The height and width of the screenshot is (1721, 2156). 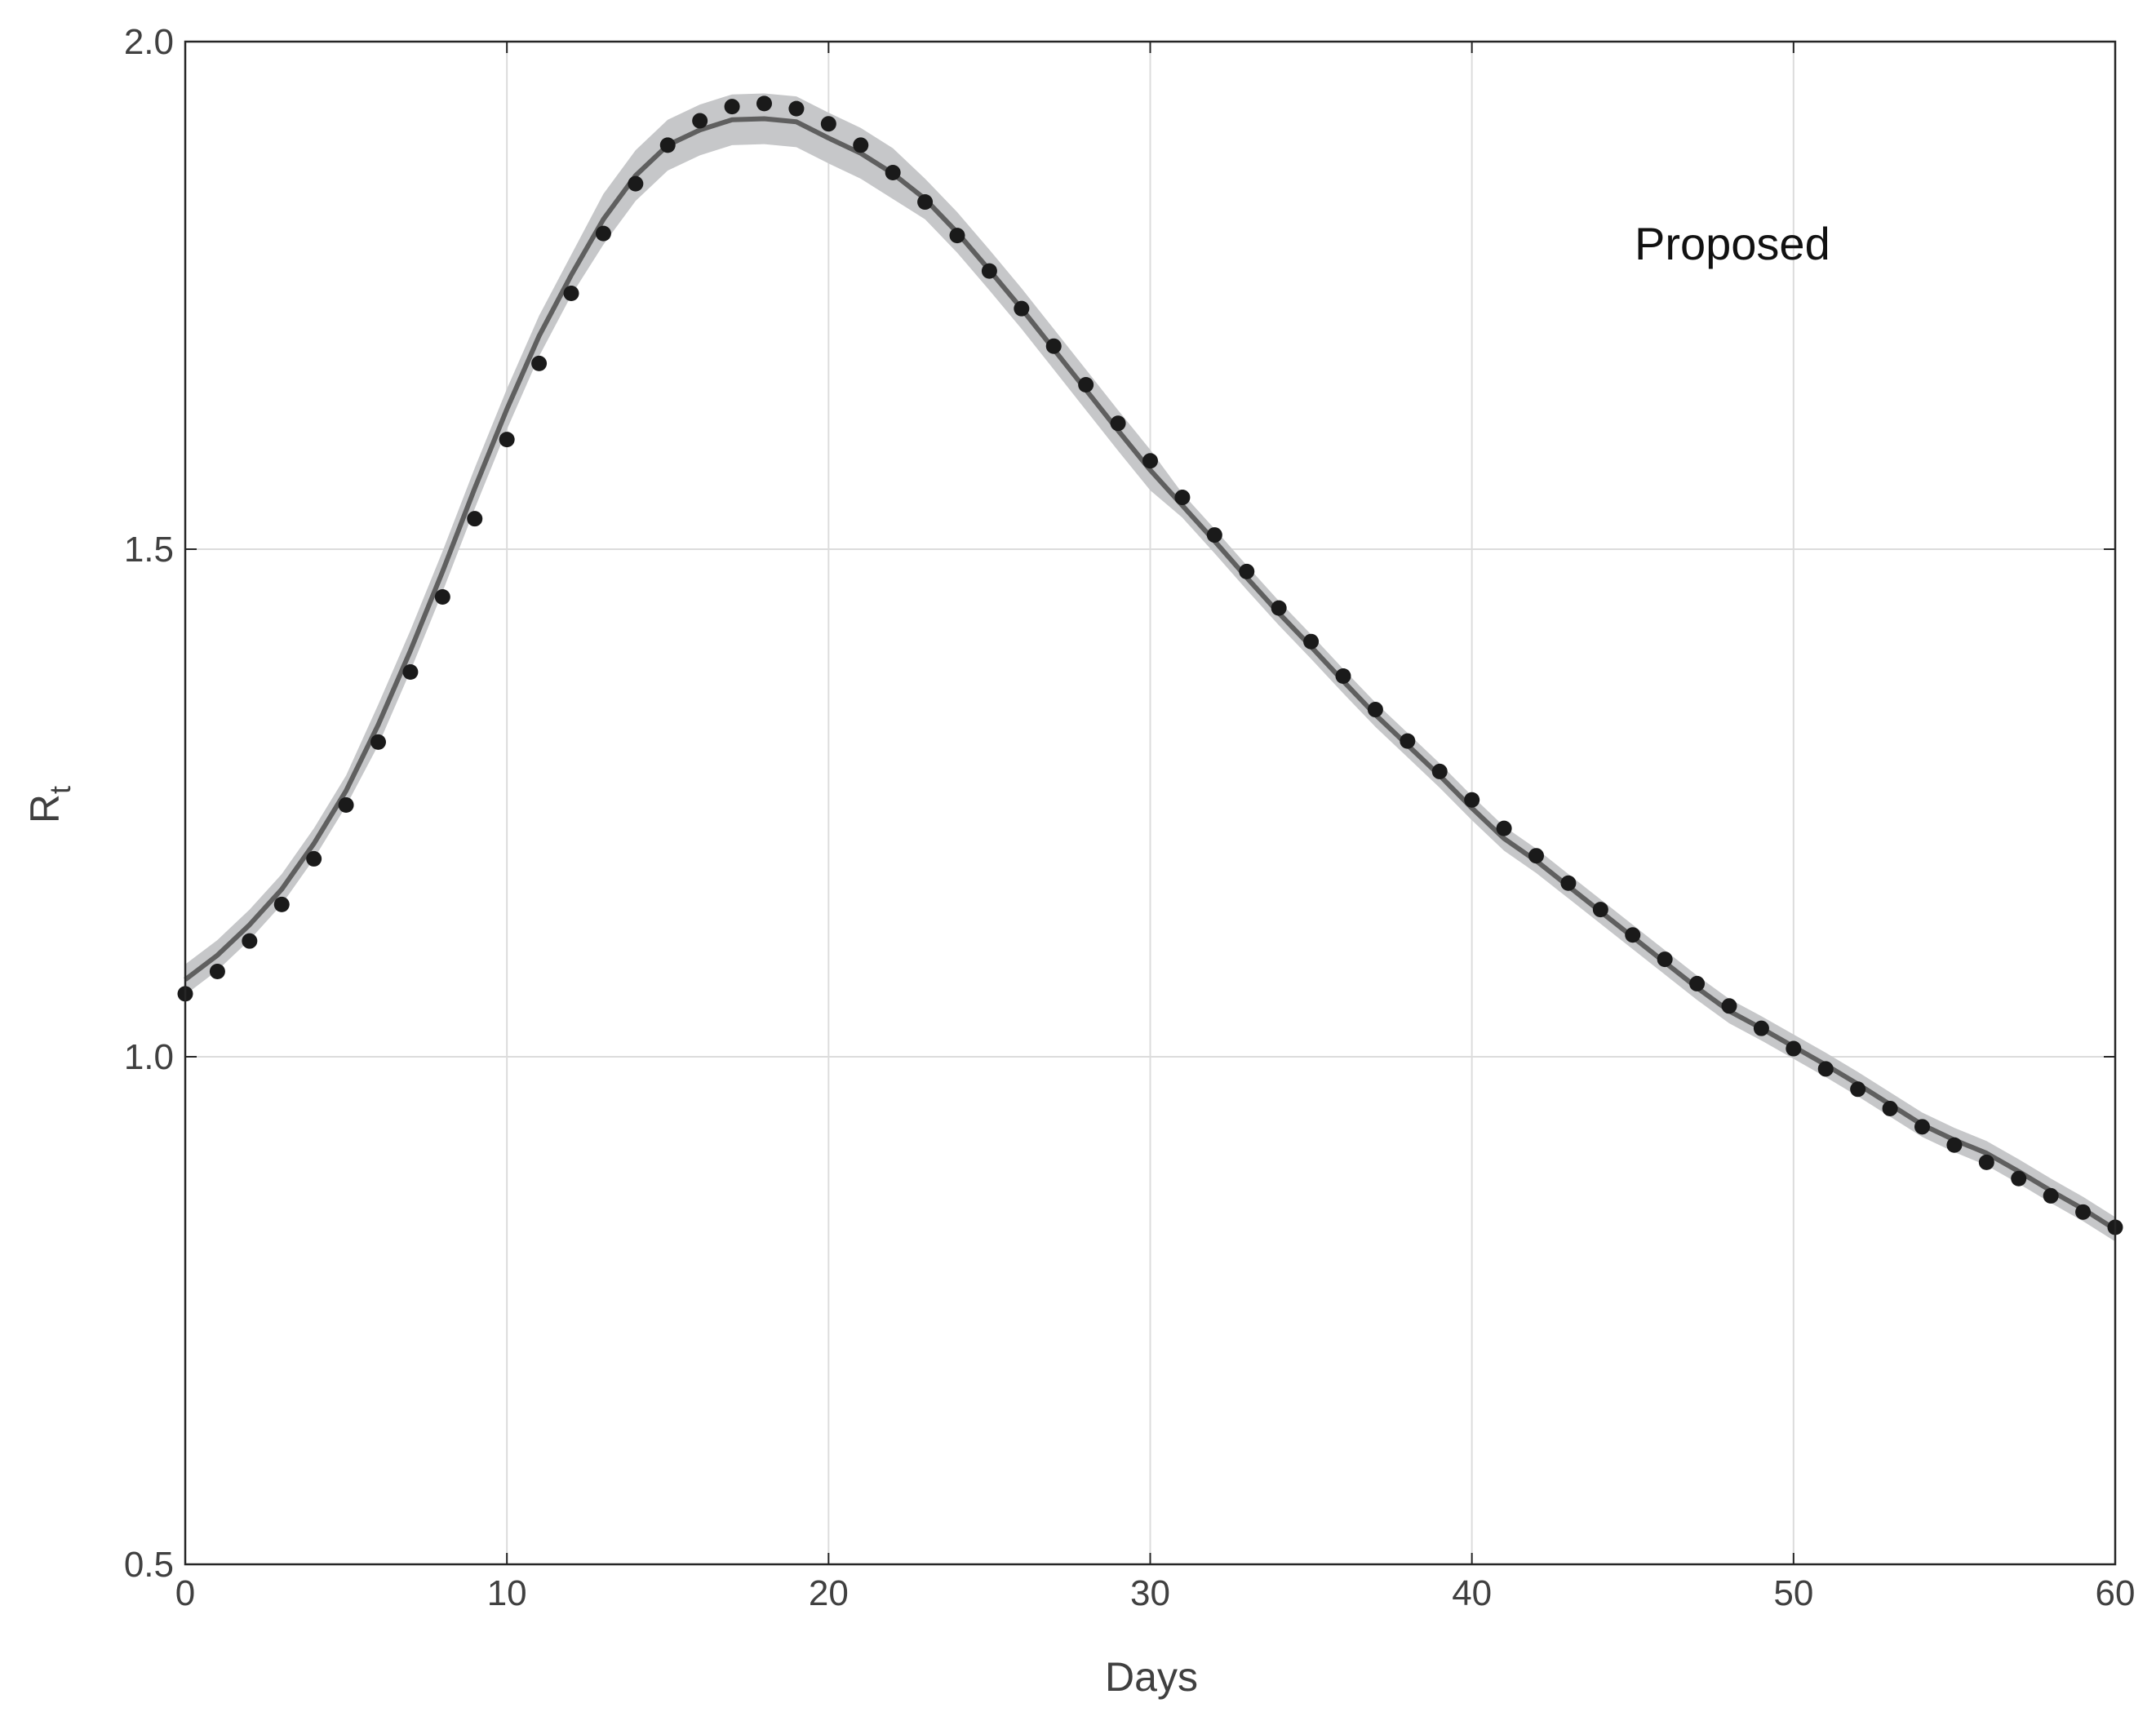 I want to click on annotation: Proposed, so click(x=1733, y=244).